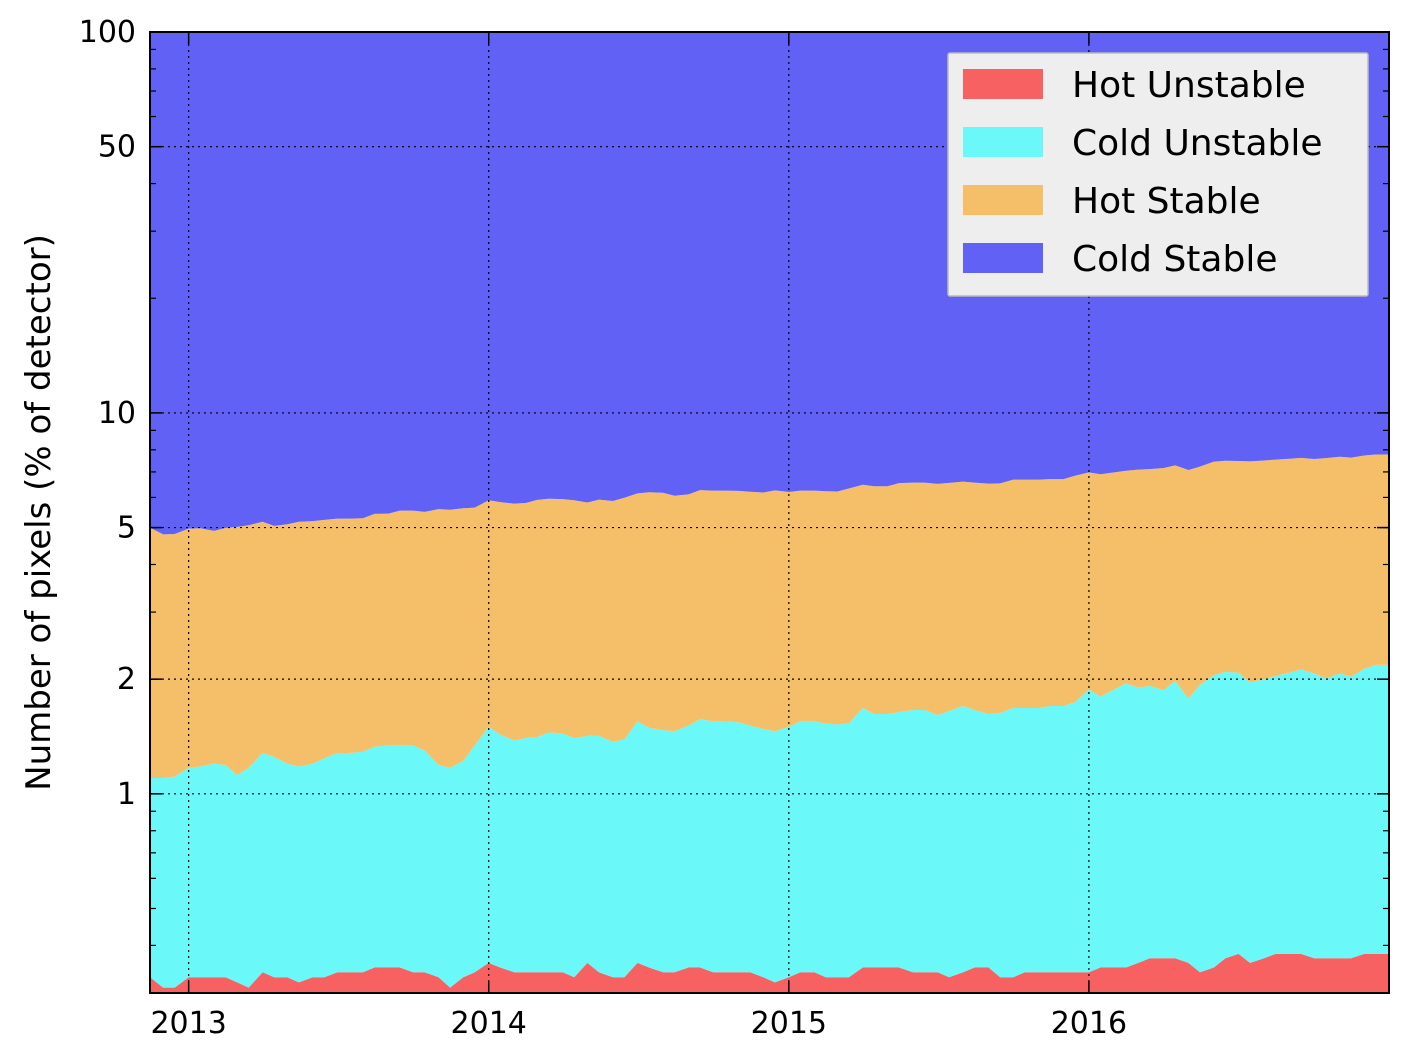 The image size is (1408, 1047). I want to click on legend-box, so click(1158, 174).